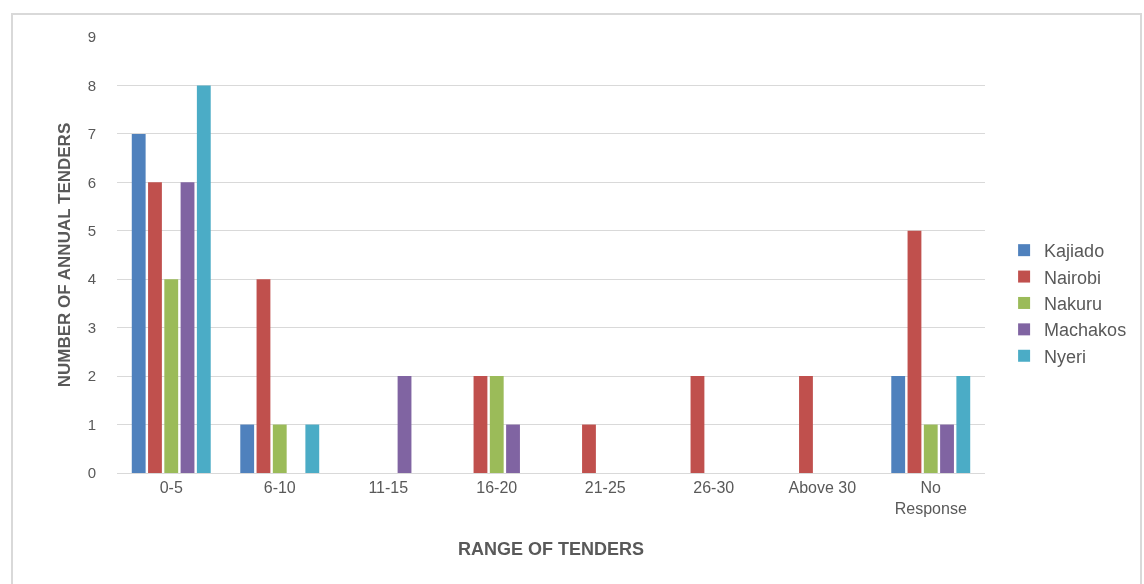 This screenshot has width=1144, height=584. Describe the element at coordinates (91, 279) in the screenshot. I see `y-tick-label: 4` at that location.